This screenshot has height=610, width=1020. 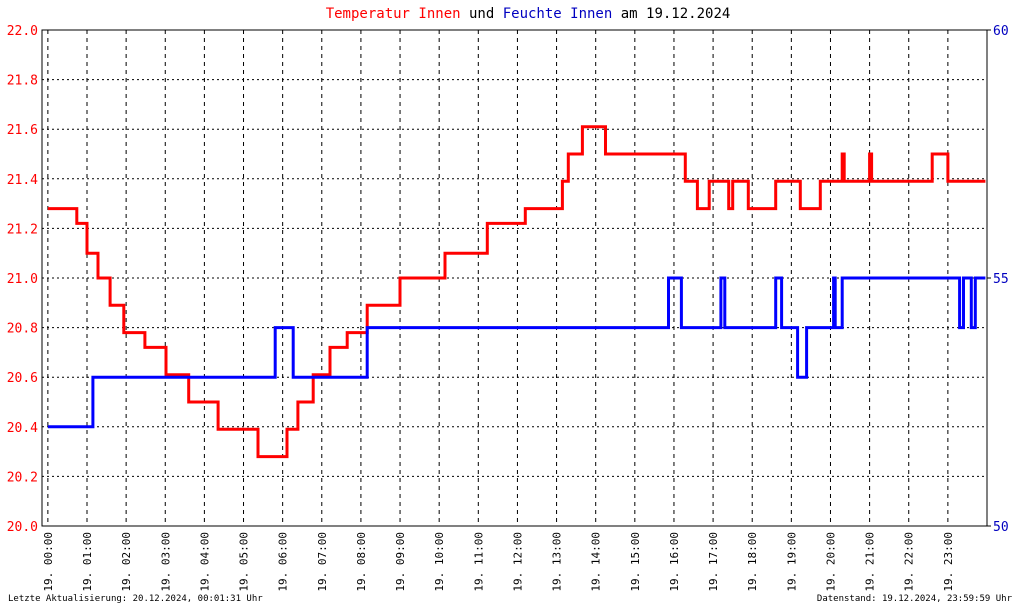 I want to click on y2-tick-label: 50, so click(x=1001, y=527).